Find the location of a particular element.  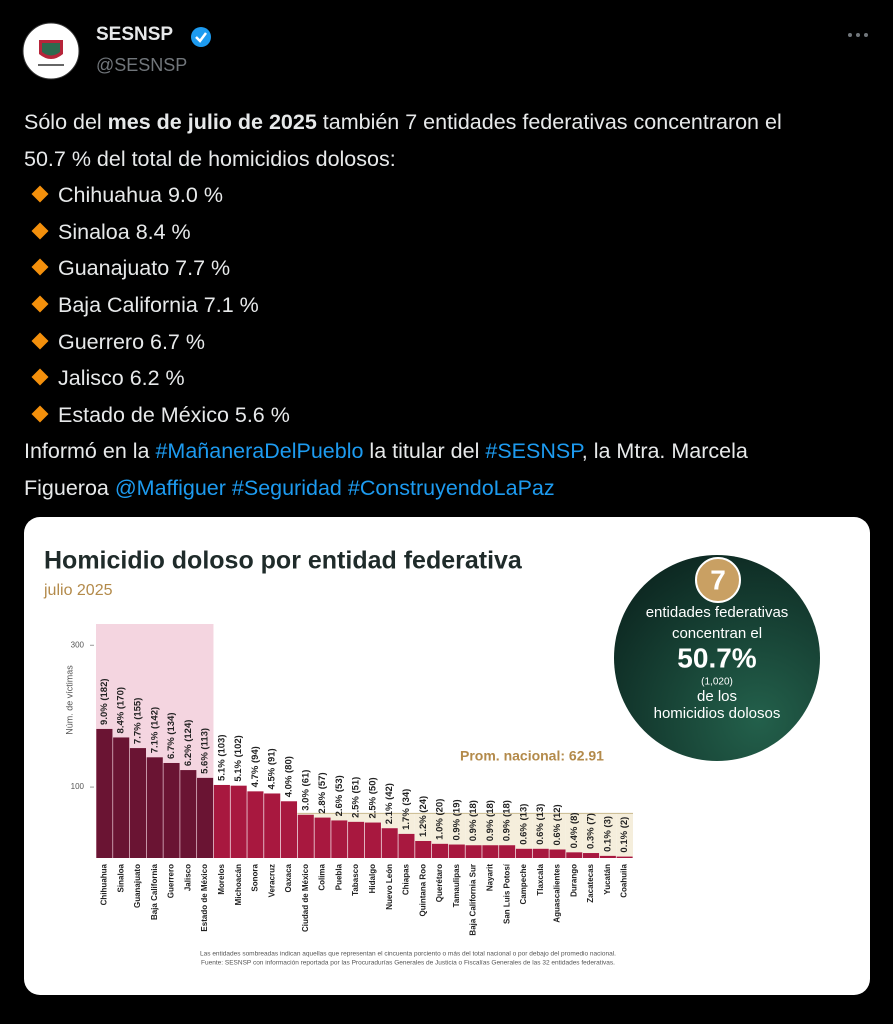

verified-badge is located at coordinates (201, 37).